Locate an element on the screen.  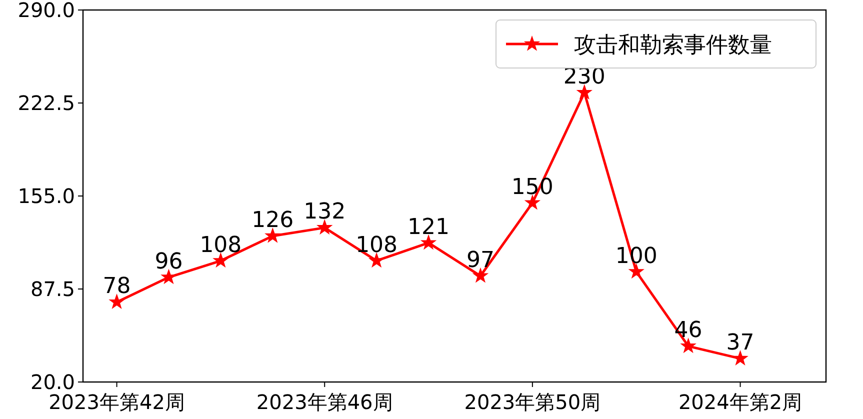
data-label: 78 is located at coordinates (116, 287).